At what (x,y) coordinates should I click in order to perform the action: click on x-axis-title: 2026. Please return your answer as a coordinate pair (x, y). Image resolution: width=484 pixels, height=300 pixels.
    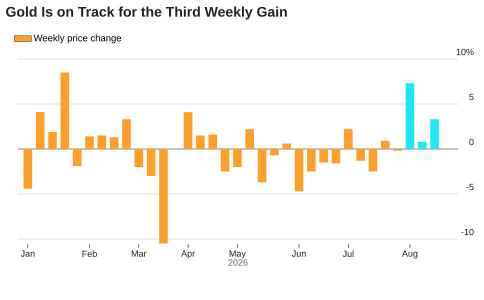
    Looking at the image, I should click on (238, 262).